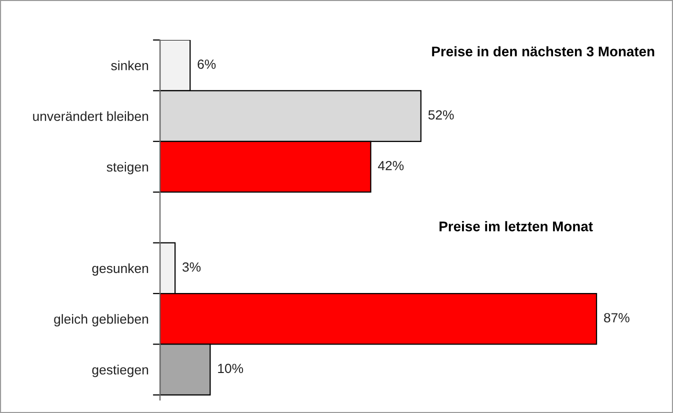 Image resolution: width=673 pixels, height=413 pixels. Describe the element at coordinates (127, 168) in the screenshot. I see `y-tick-label: steigen` at that location.